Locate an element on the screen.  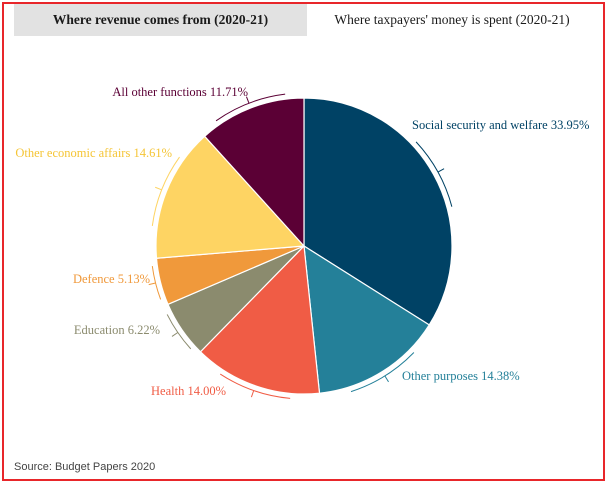
slice-label: Education 6.22% is located at coordinates (117, 330).